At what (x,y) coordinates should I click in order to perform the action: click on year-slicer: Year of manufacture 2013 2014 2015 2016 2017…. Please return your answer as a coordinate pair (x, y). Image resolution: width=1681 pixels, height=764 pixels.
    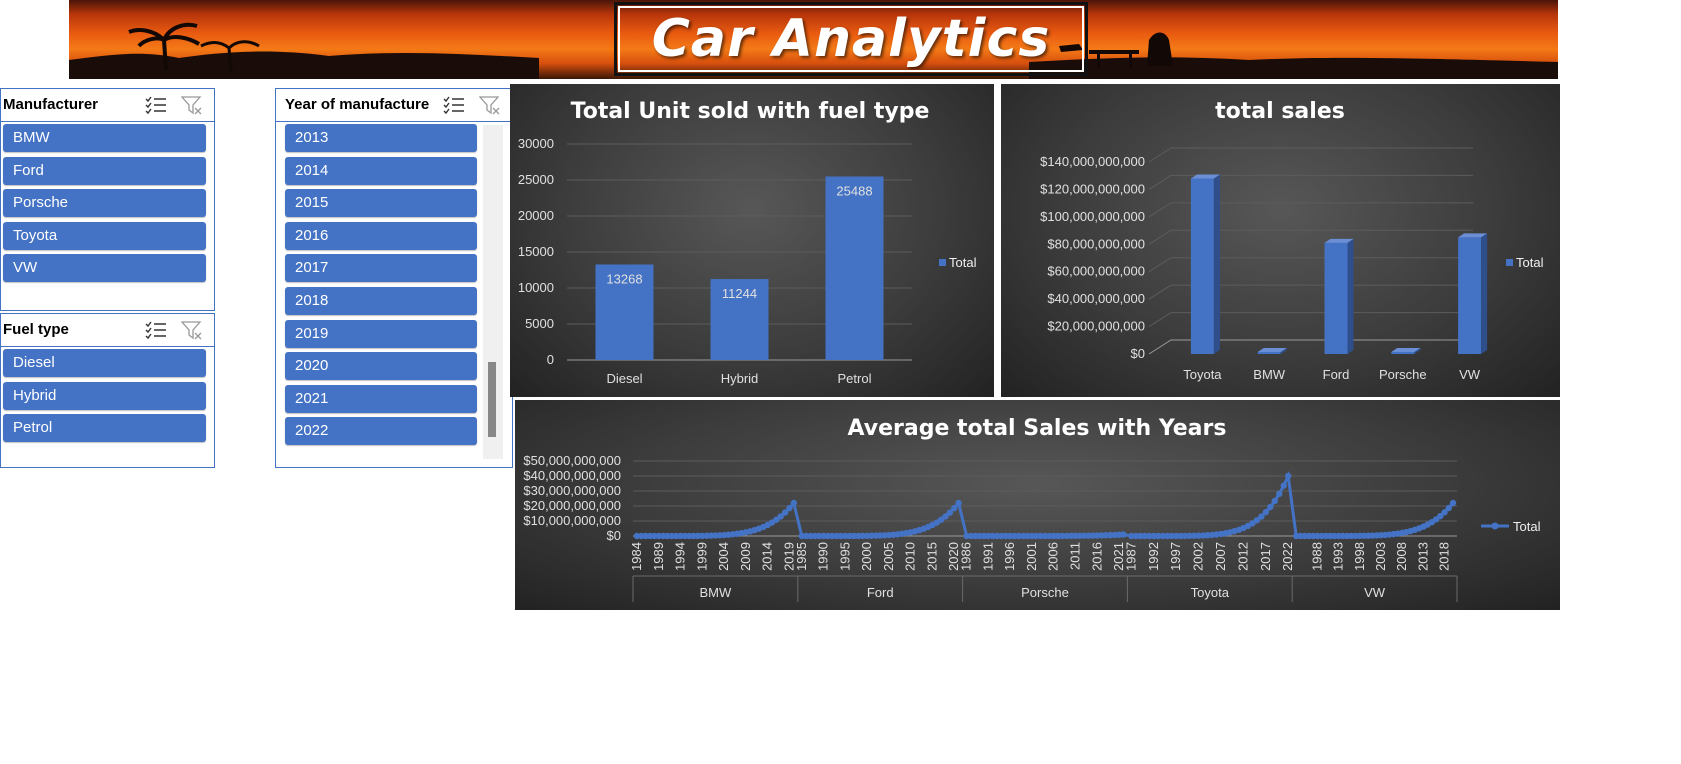
    Looking at the image, I should click on (394, 278).